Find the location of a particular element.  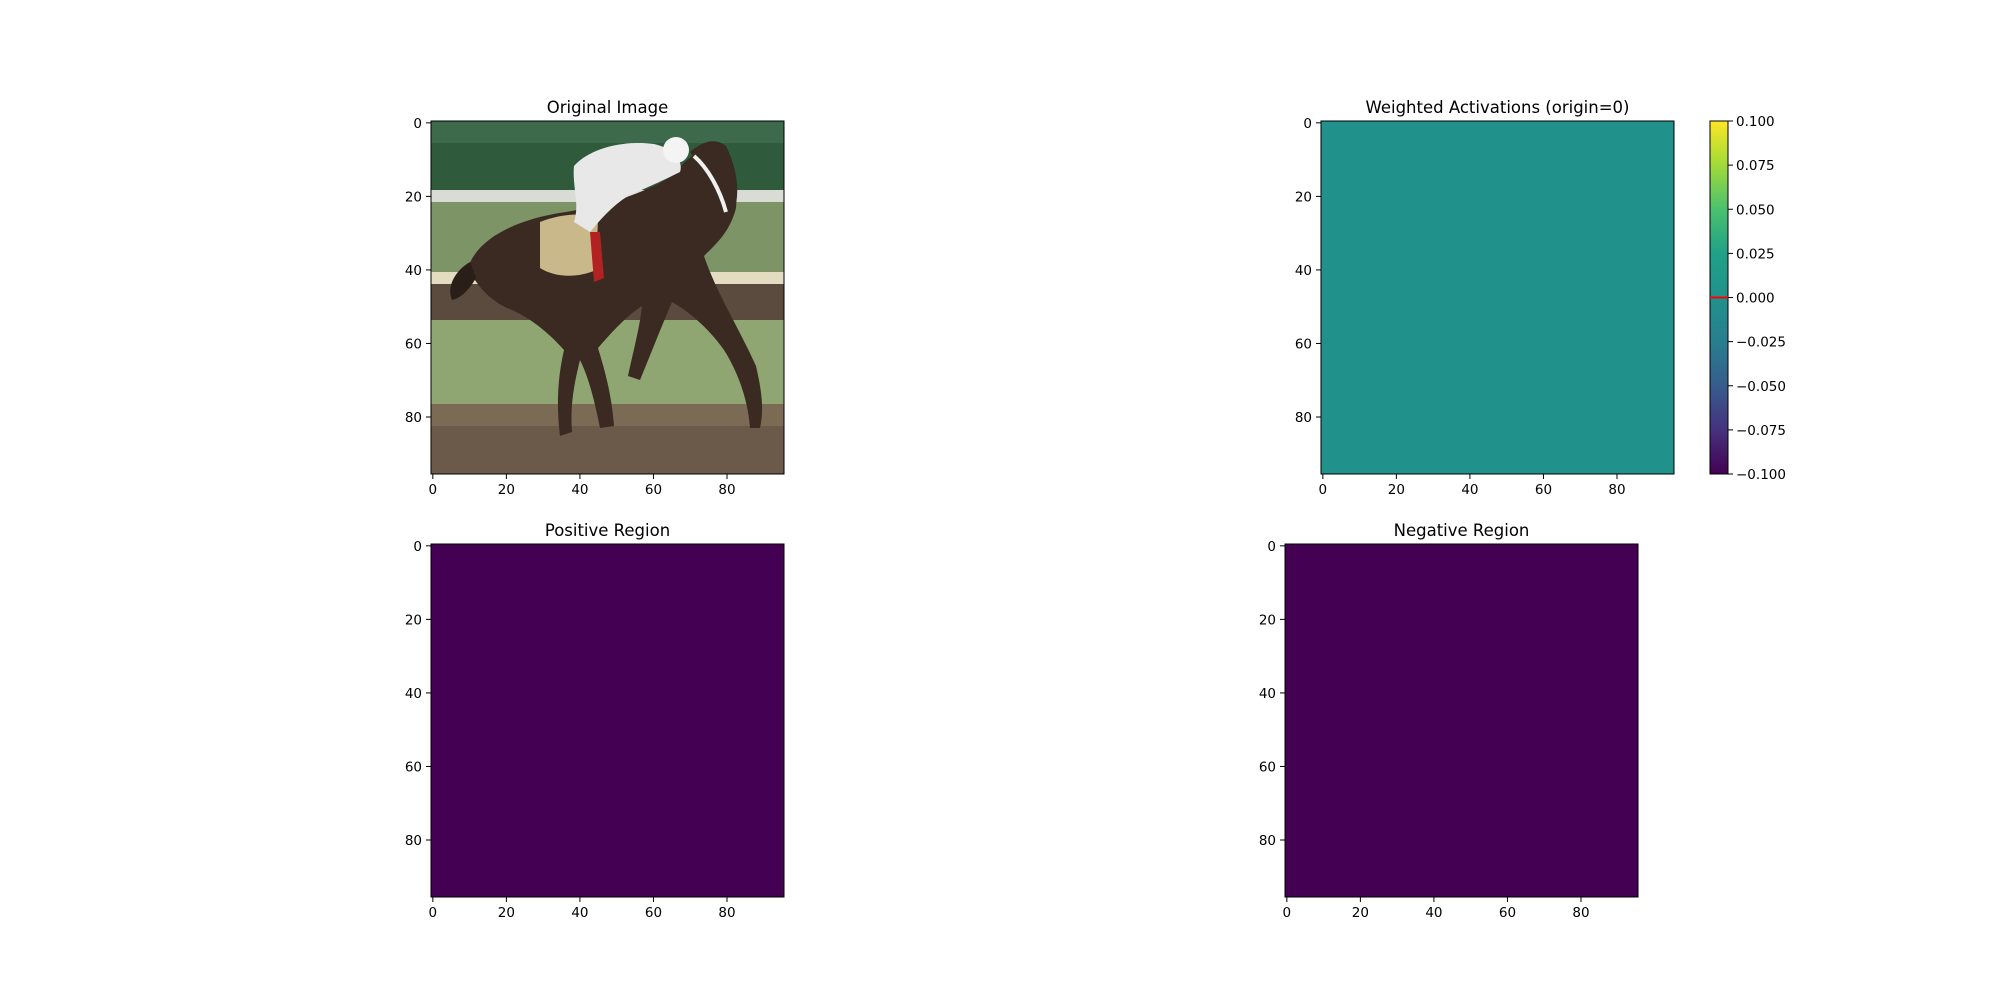

heatmap-positive is located at coordinates (607, 720).